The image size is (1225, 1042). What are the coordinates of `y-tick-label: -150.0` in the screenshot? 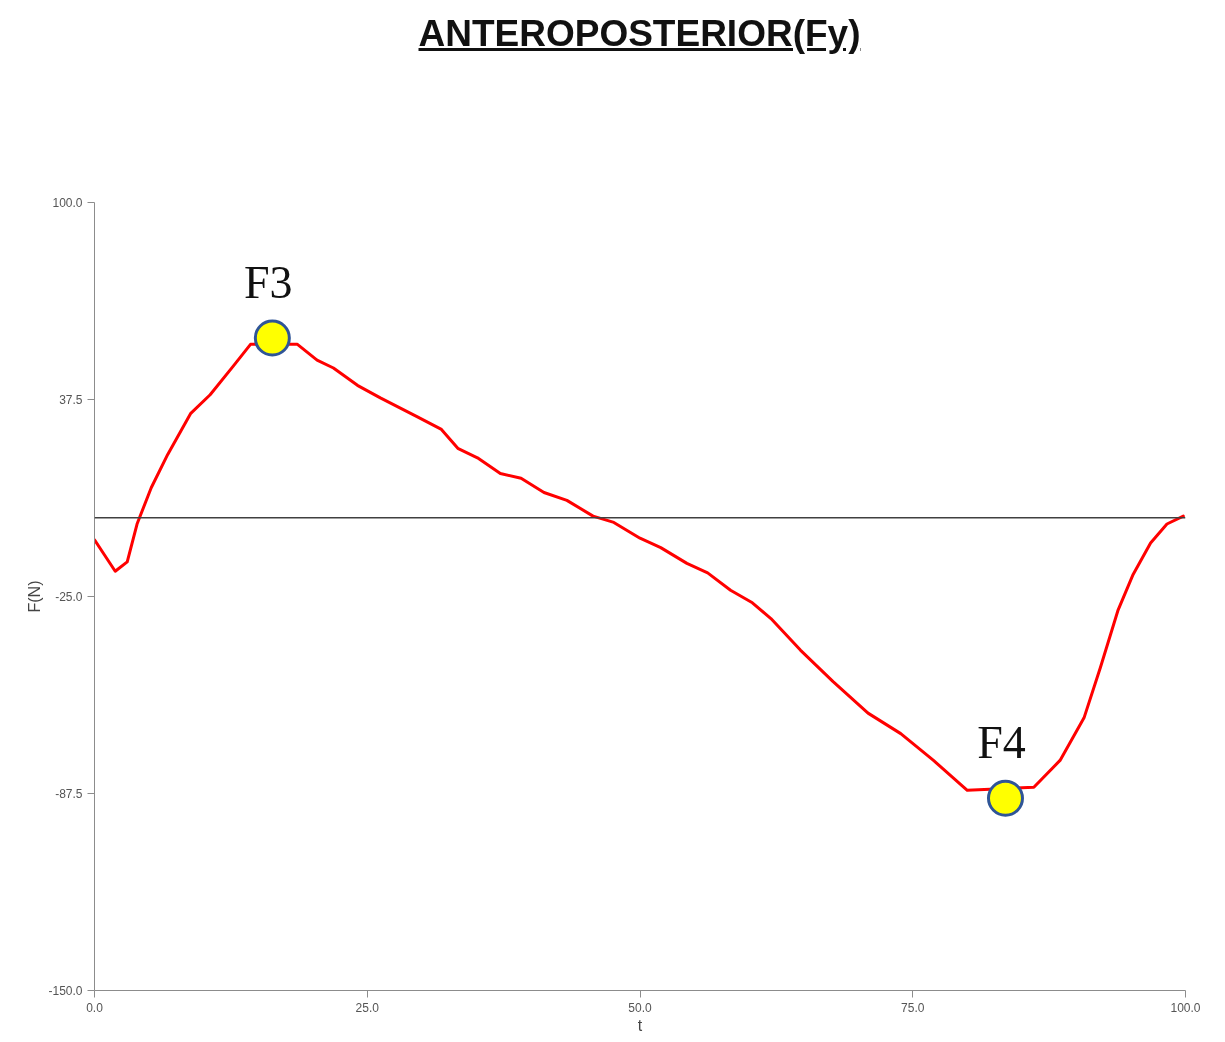 It's located at (65, 991).